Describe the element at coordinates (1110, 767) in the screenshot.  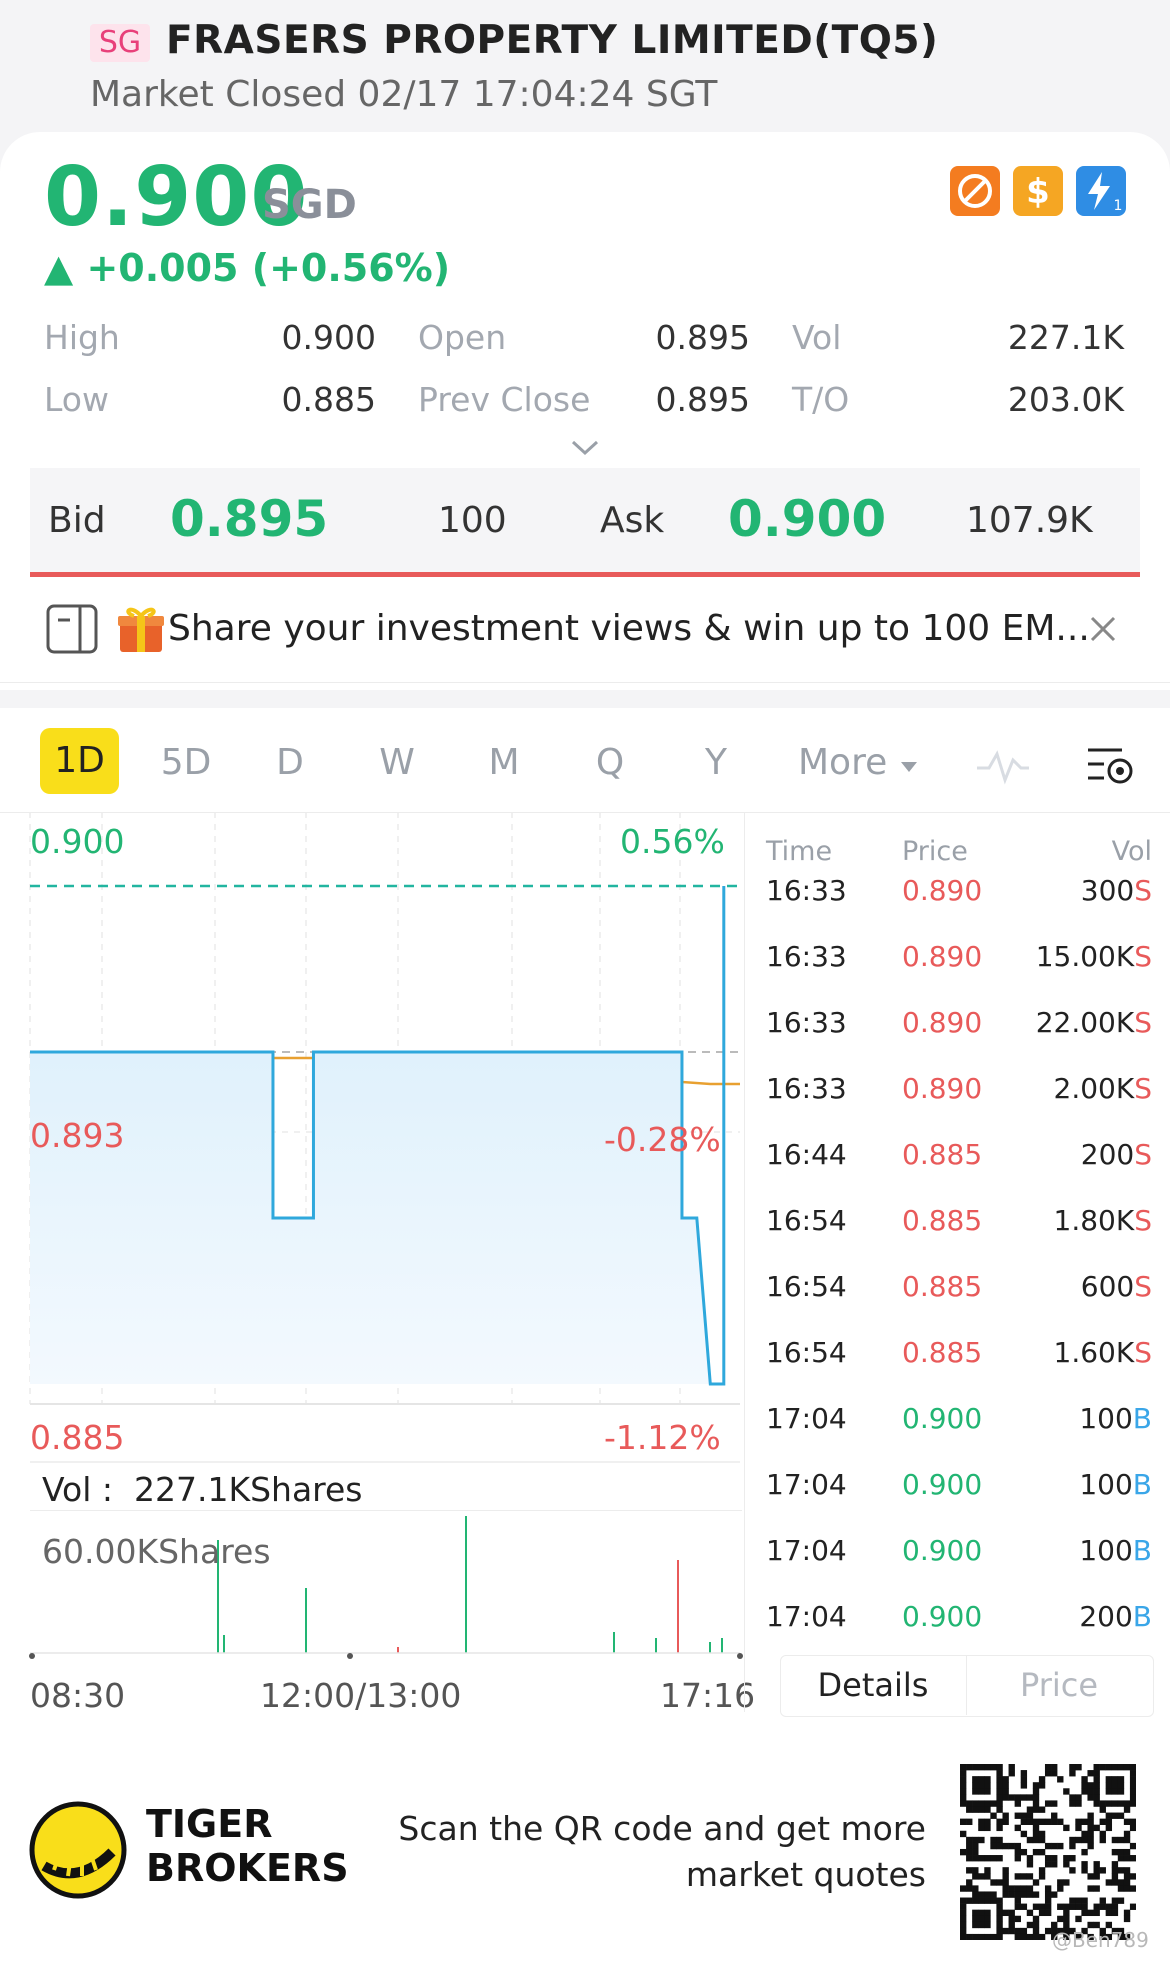
I see `chart-settings-icon` at that location.